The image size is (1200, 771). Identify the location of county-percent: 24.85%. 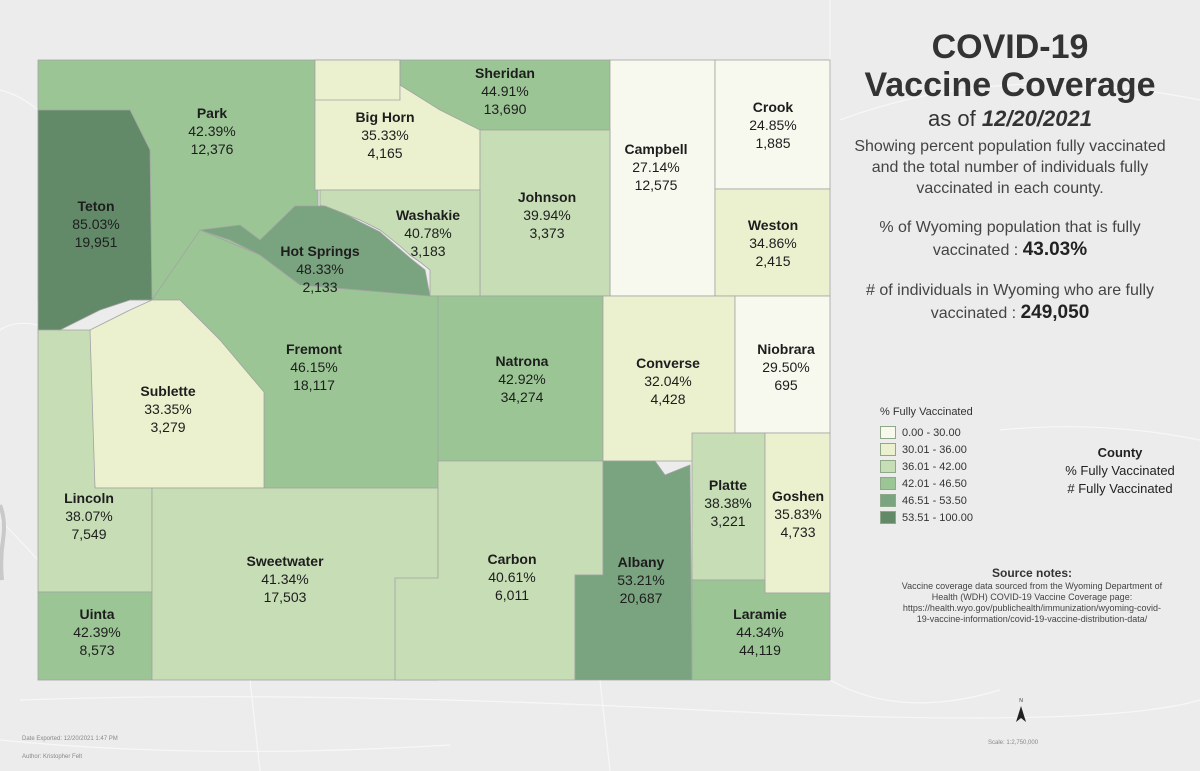
(773, 125).